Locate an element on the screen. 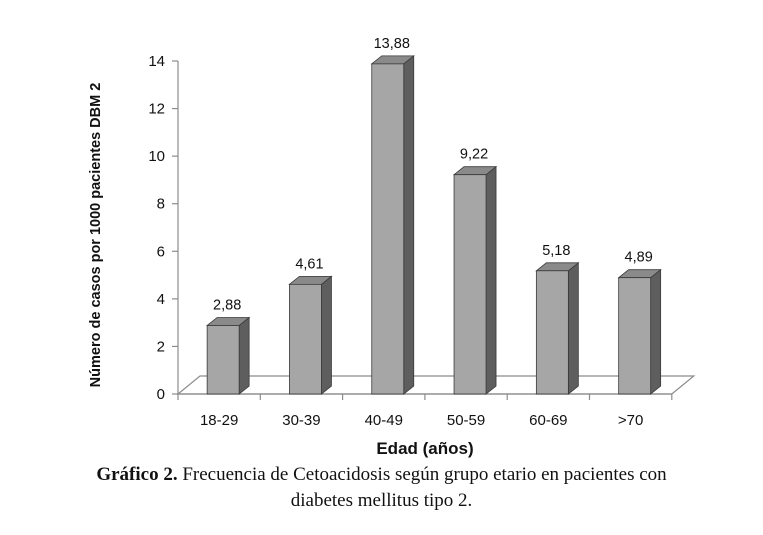  y-tick-label: 10 is located at coordinates (156, 156).